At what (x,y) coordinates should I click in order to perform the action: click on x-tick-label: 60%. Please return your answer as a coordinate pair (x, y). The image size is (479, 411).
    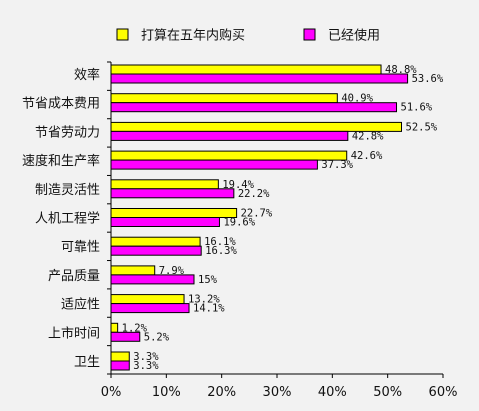
    Looking at the image, I should click on (443, 392).